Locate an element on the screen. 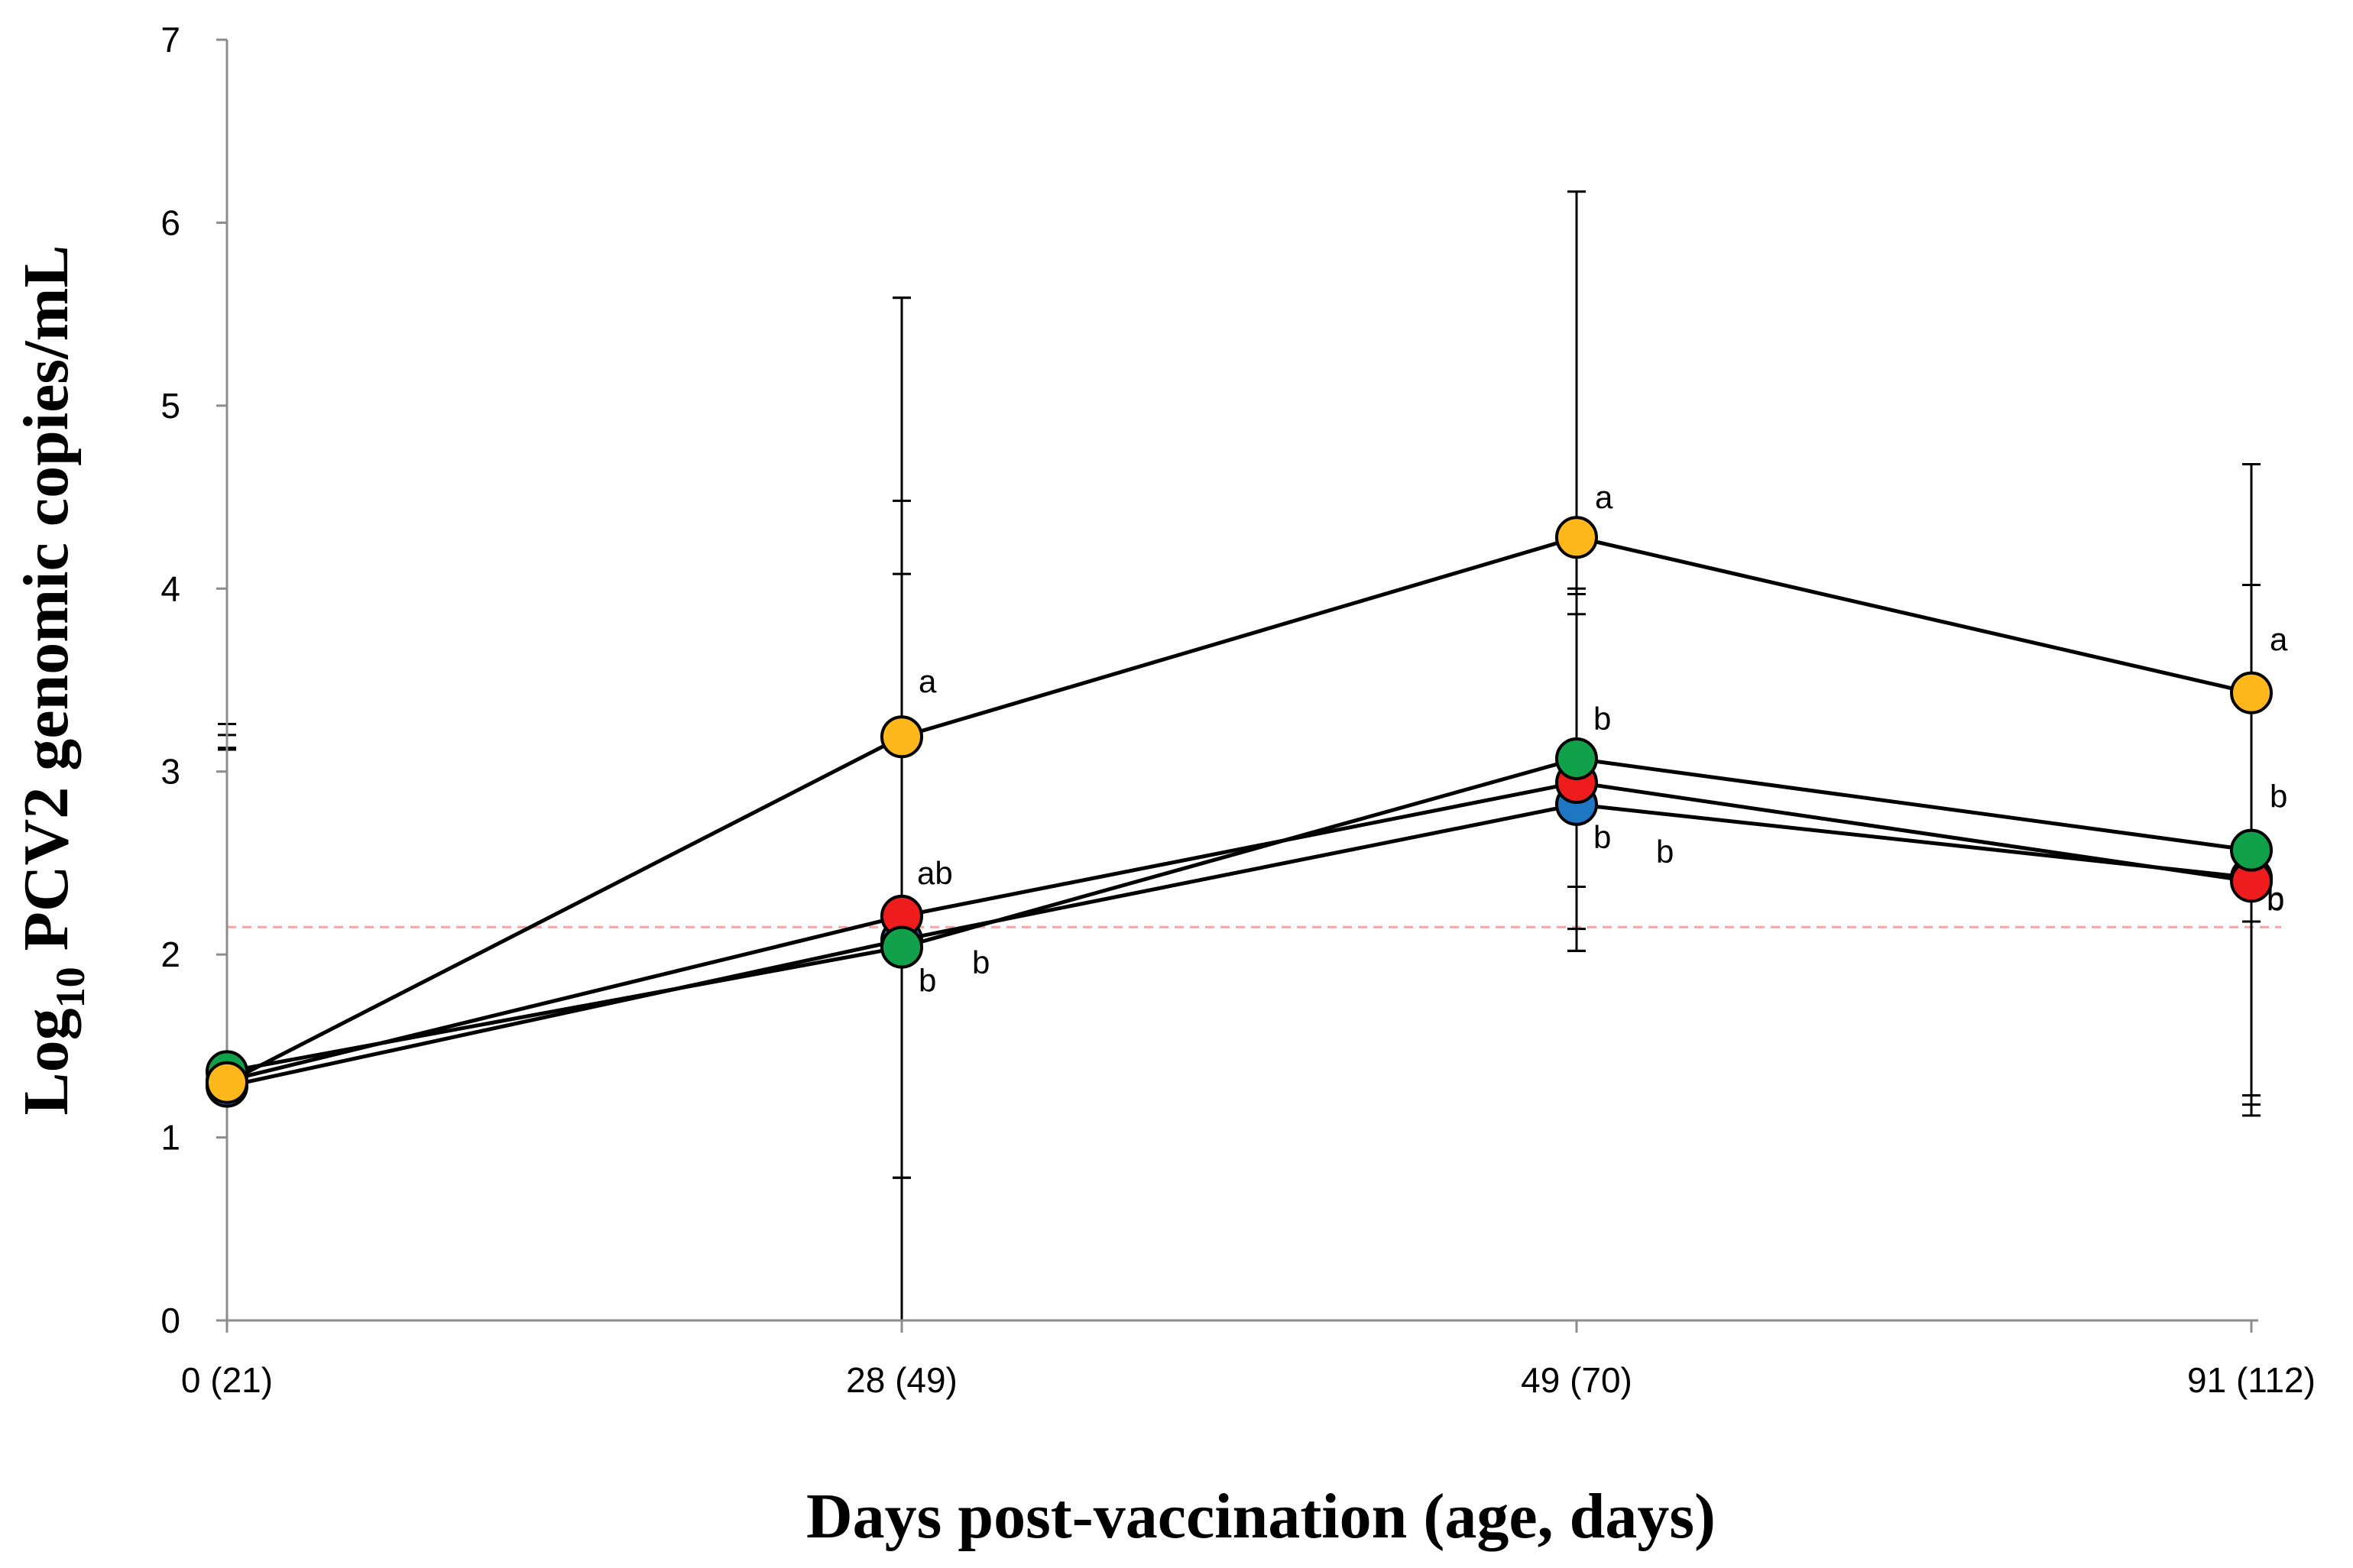 The height and width of the screenshot is (1568, 2353). y-tick-label-5: 5 is located at coordinates (170, 406).